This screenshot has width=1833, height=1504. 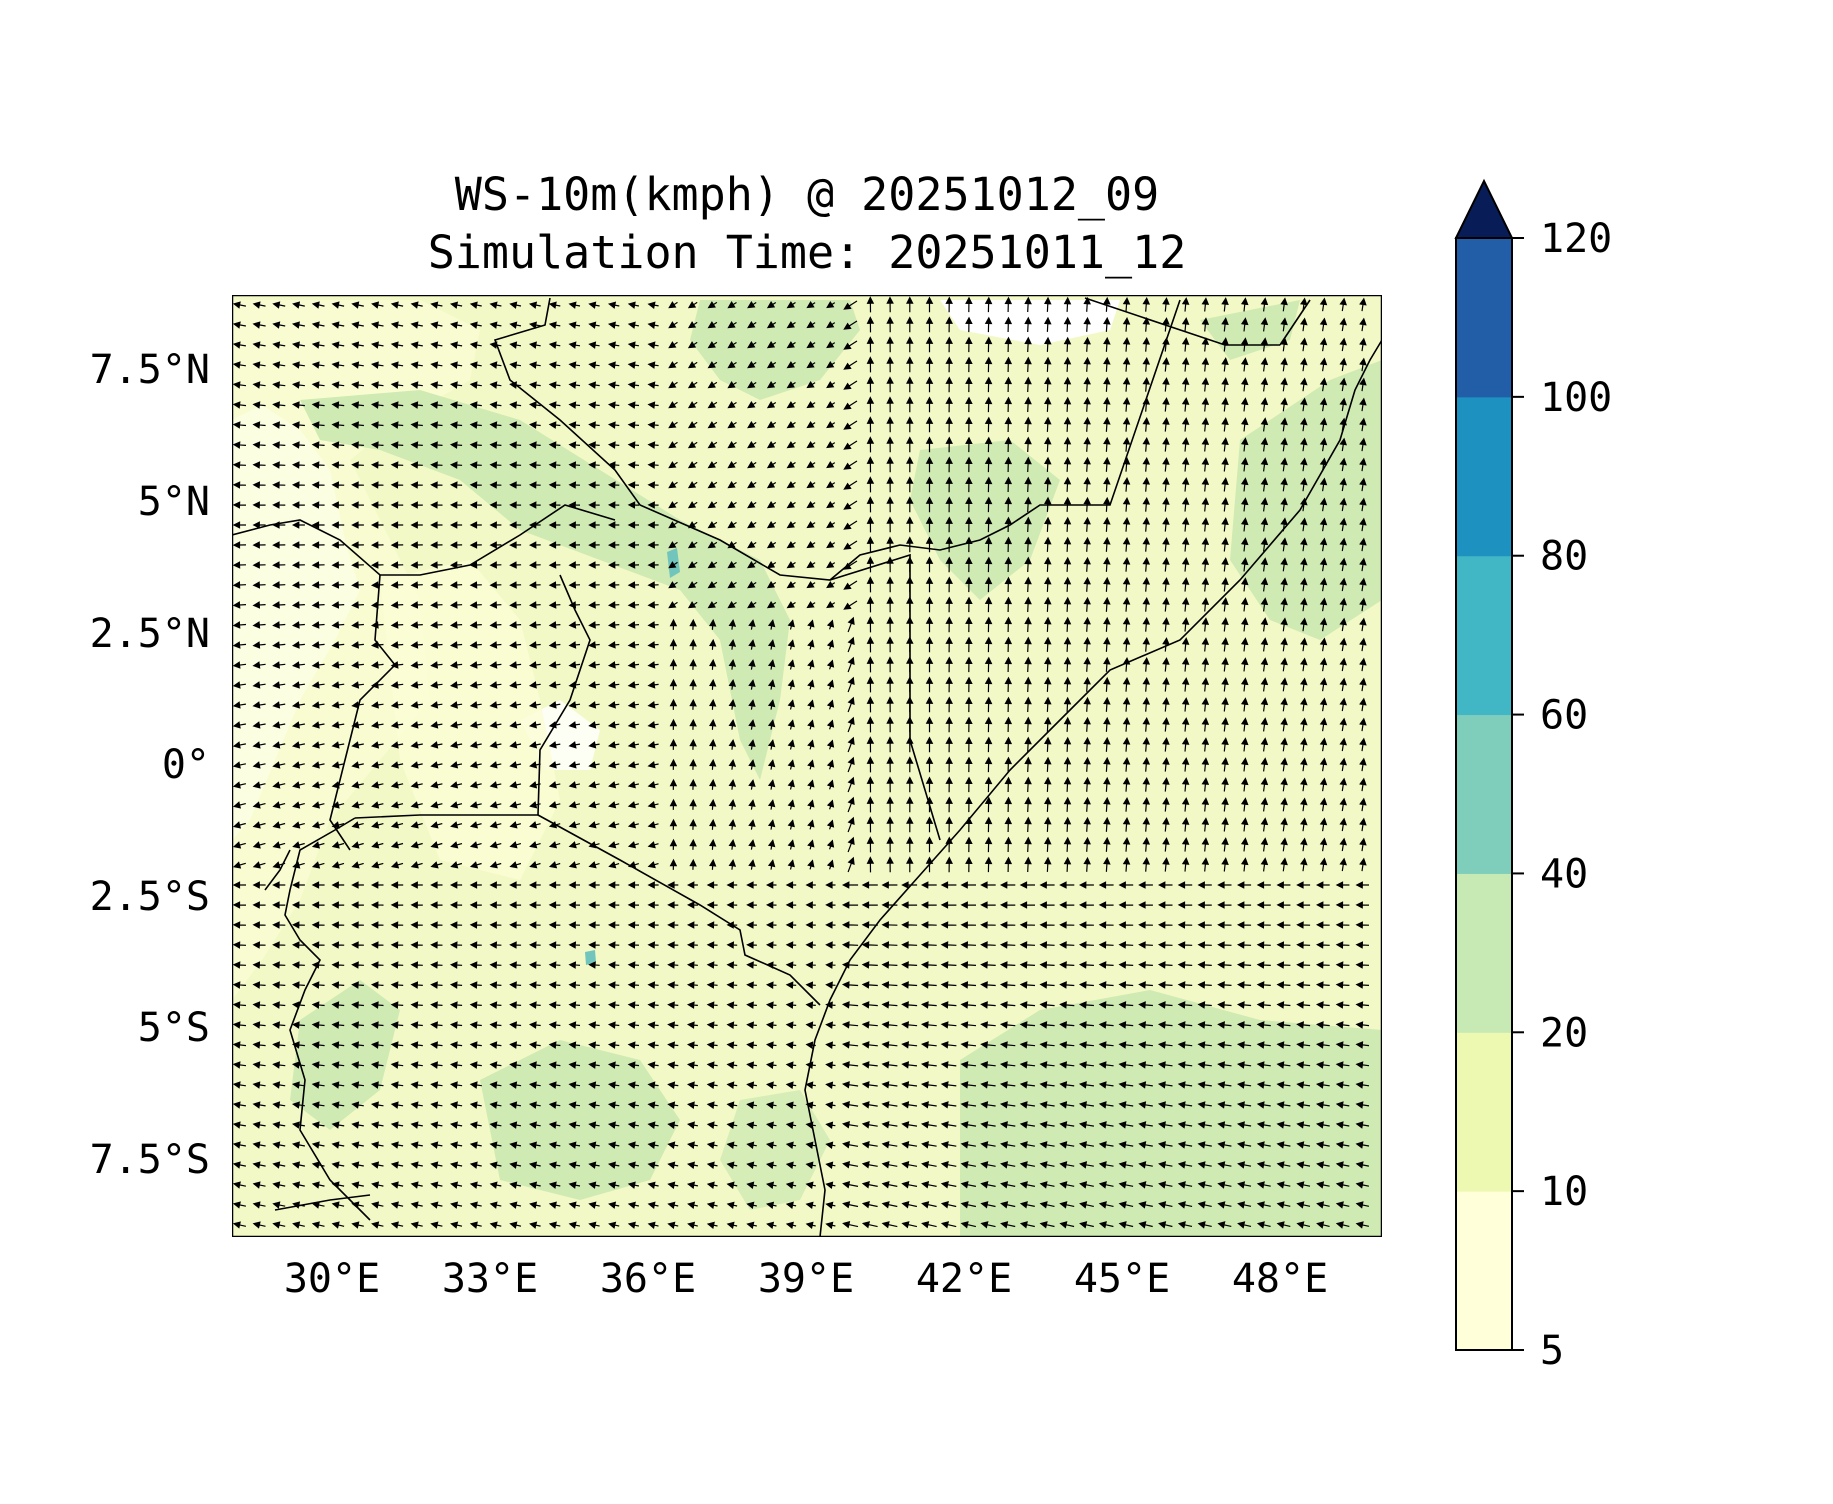 What do you see at coordinates (150, 765) in the screenshot?
I see `y-axis-ticks: 7.5°N 5°N 2.5°N 0° 2.5°S 5°S 7.5°S` at bounding box center [150, 765].